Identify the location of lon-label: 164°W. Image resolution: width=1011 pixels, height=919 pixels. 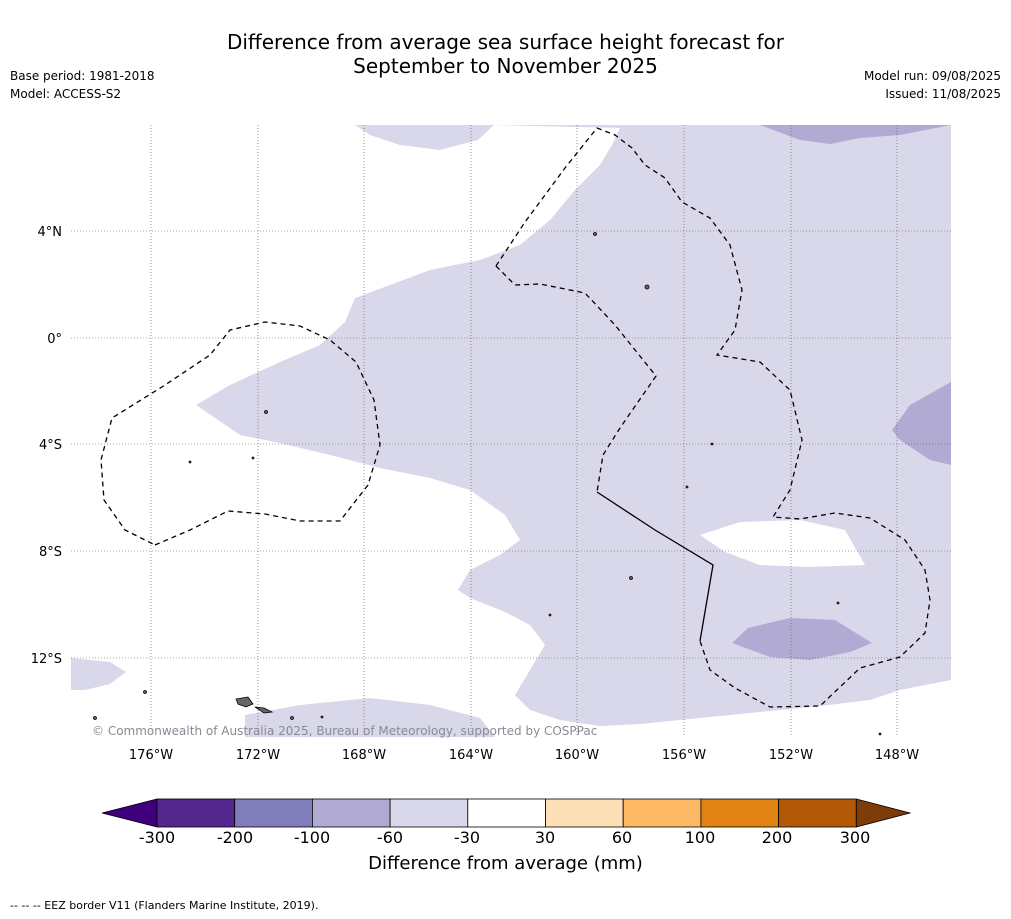
(471, 755).